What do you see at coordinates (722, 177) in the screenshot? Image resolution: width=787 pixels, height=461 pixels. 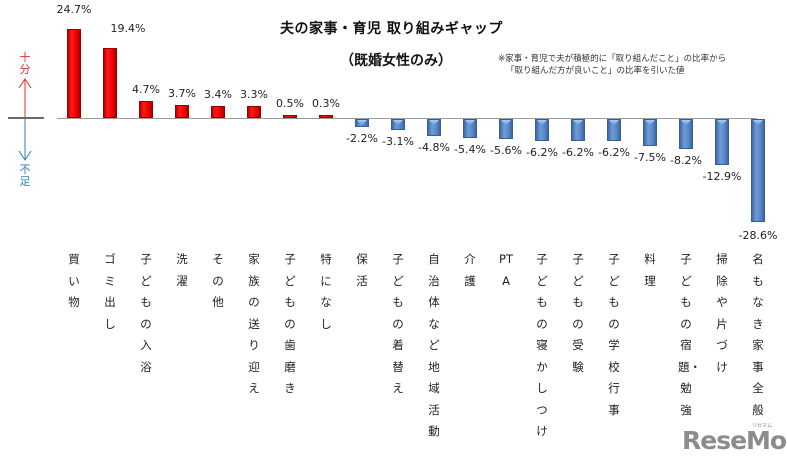 I see `value-label: -12.9%` at bounding box center [722, 177].